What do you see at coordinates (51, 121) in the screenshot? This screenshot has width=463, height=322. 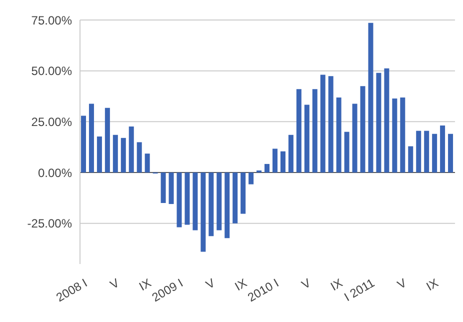 I see `y-tick-label: 25.00%` at bounding box center [51, 121].